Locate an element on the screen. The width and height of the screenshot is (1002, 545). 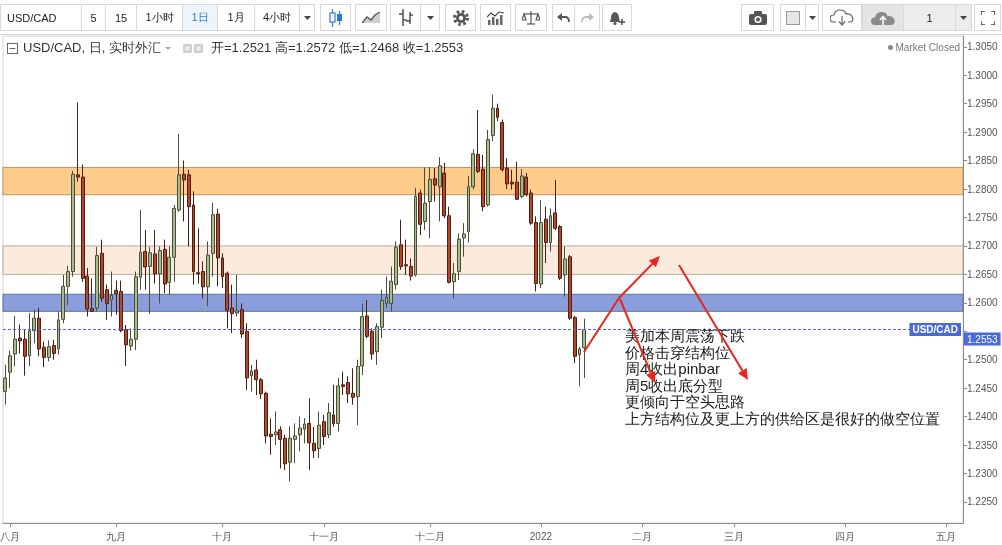
y-tick-label: 1.2400 is located at coordinates (983, 417).